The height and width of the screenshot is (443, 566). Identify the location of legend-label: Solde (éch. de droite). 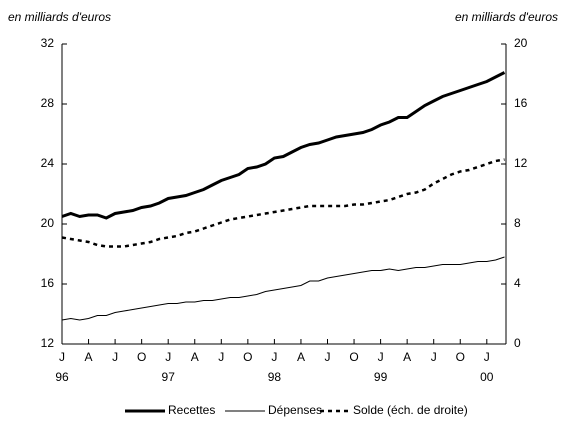
(410, 410).